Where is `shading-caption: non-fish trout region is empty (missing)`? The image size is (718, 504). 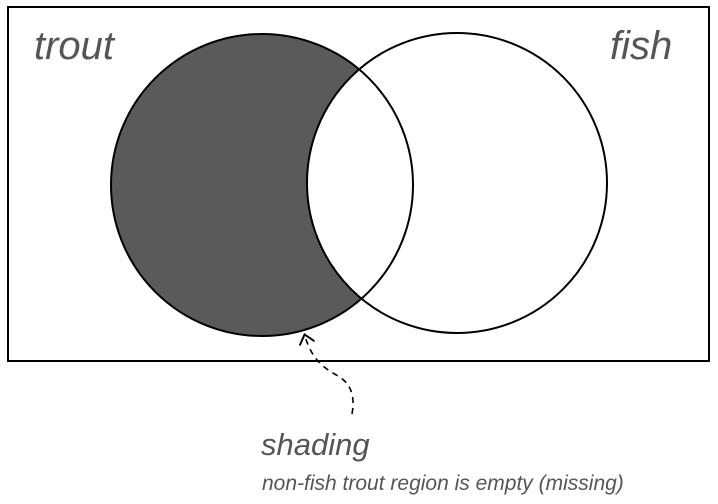
shading-caption: non-fish trout region is empty (missing) is located at coordinates (443, 483).